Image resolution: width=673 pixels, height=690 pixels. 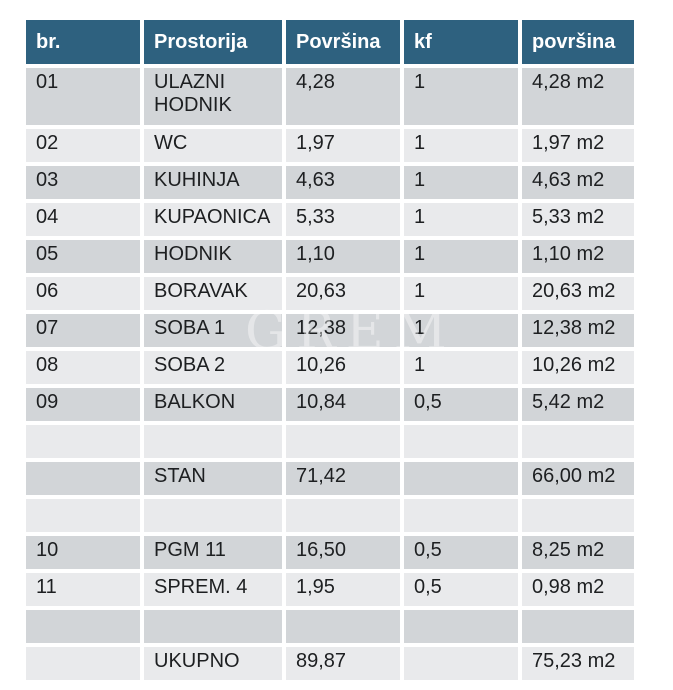 I want to click on cell-povrsina: 71,42, so click(x=343, y=478).